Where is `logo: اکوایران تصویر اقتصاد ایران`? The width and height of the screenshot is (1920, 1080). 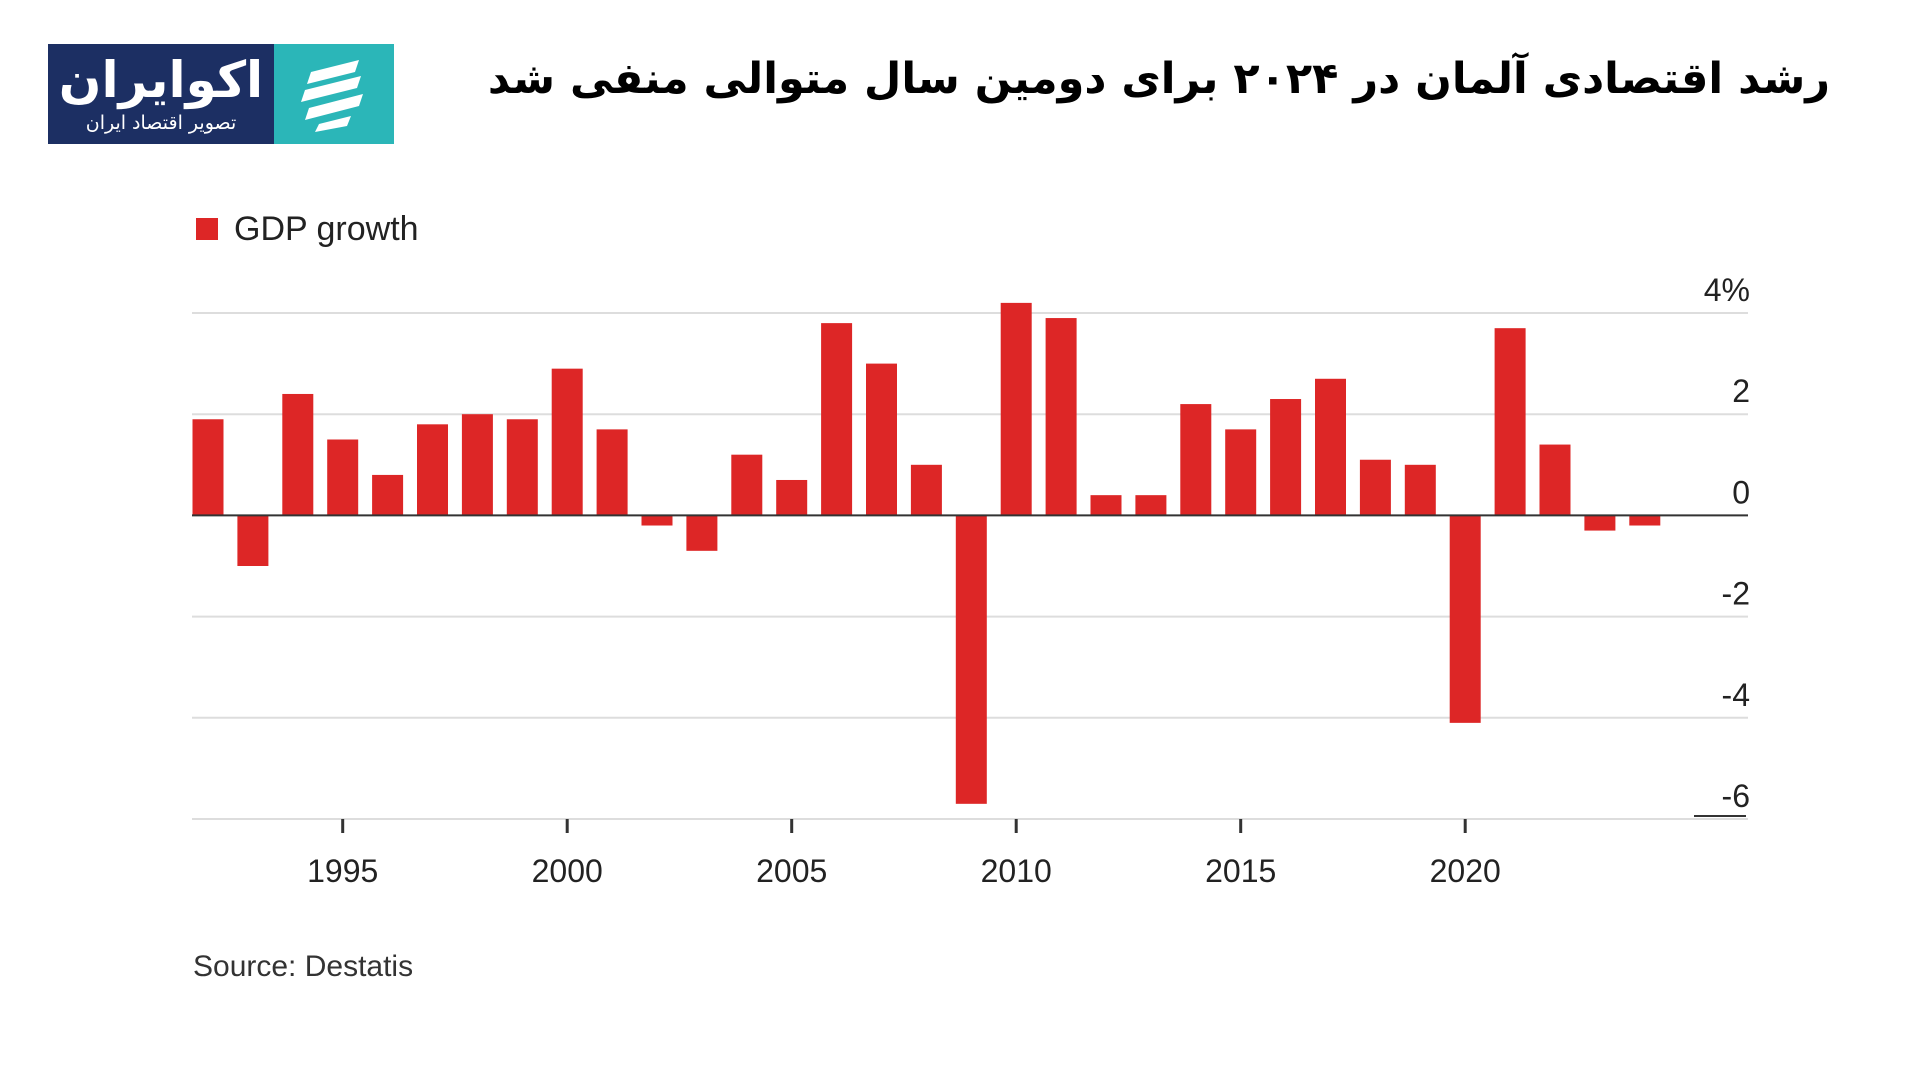
logo: اکوایران تصویر اقتصاد ایران is located at coordinates (221, 94).